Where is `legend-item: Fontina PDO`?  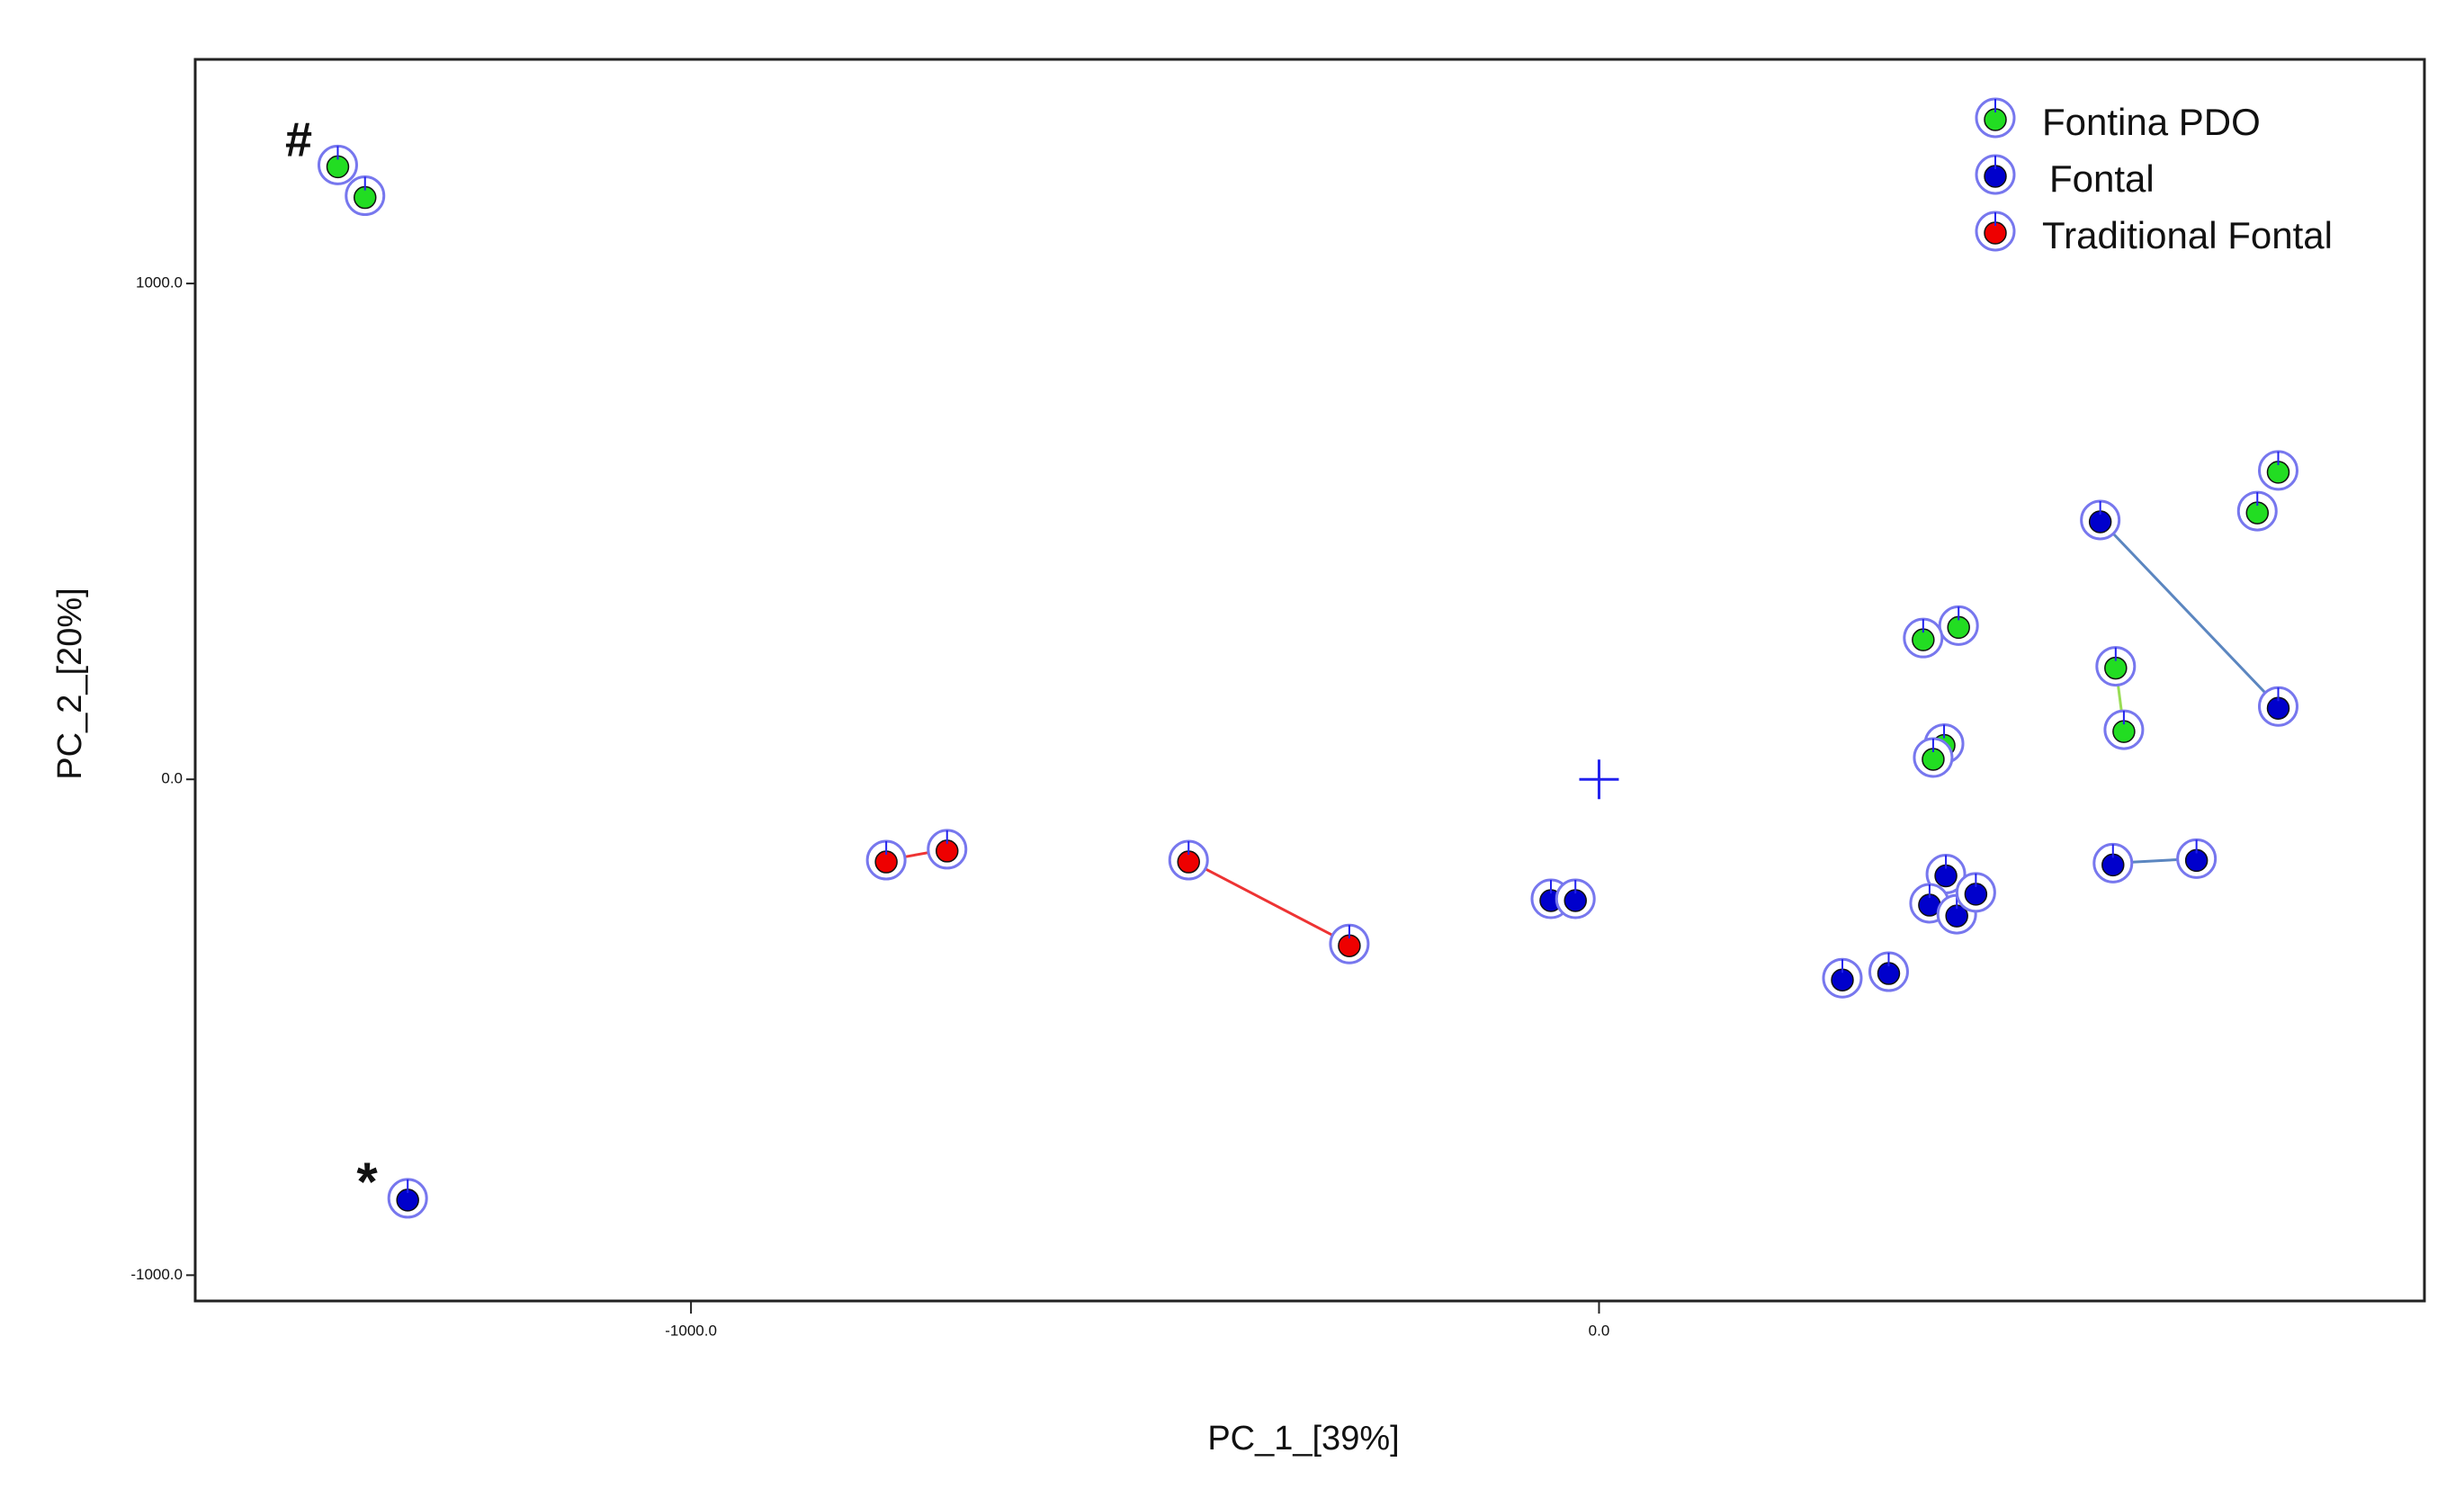 legend-item: Fontina PDO is located at coordinates (2118, 120).